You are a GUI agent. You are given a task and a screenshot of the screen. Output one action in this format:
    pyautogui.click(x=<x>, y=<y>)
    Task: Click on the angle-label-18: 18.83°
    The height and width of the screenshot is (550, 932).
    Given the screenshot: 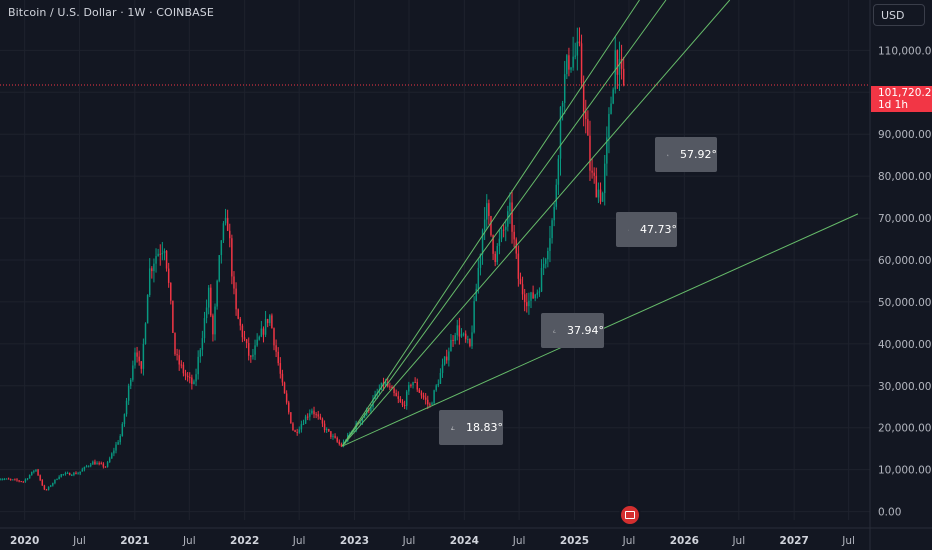 What is the action you would take?
    pyautogui.click(x=471, y=427)
    